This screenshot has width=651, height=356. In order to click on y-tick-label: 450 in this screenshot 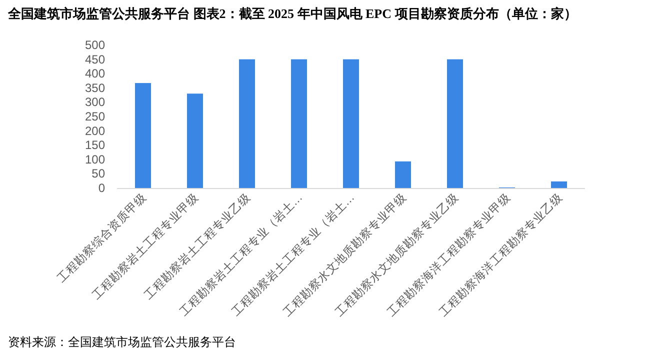, I will do `click(95, 59)`.